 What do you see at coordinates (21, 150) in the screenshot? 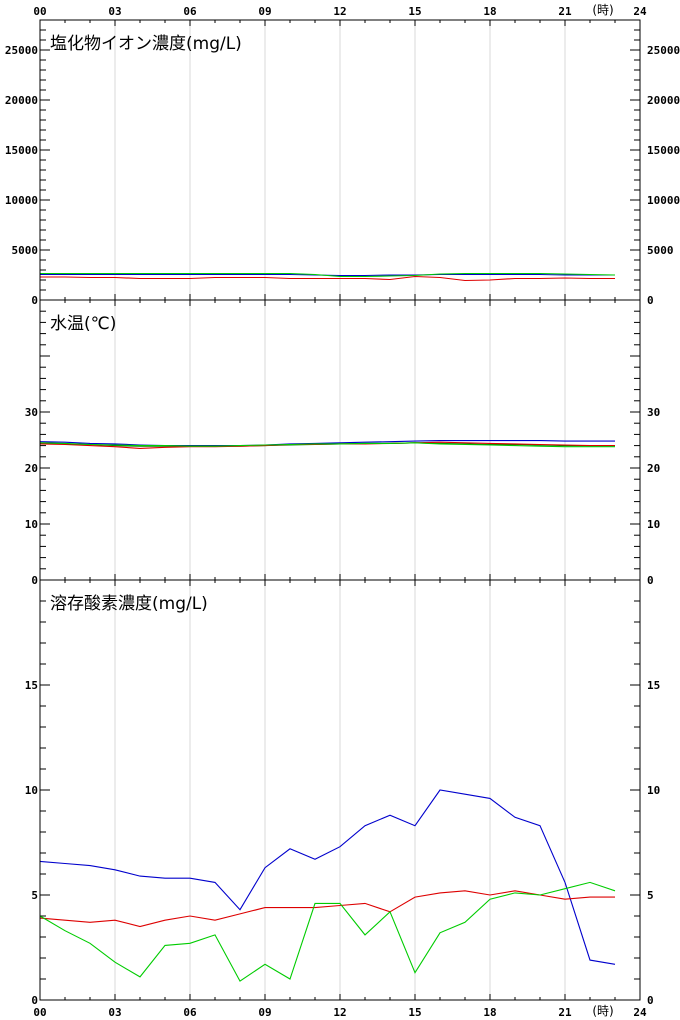
I see `y-tick-label-left: 15000` at bounding box center [21, 150].